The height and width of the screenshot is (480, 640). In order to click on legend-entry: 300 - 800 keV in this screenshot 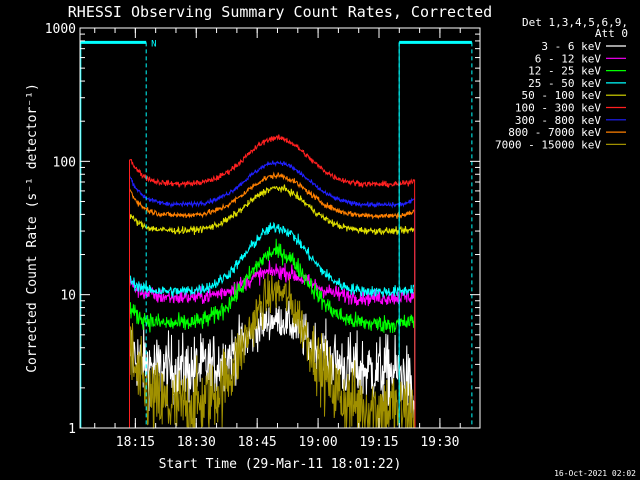, I will do `click(558, 120)`.